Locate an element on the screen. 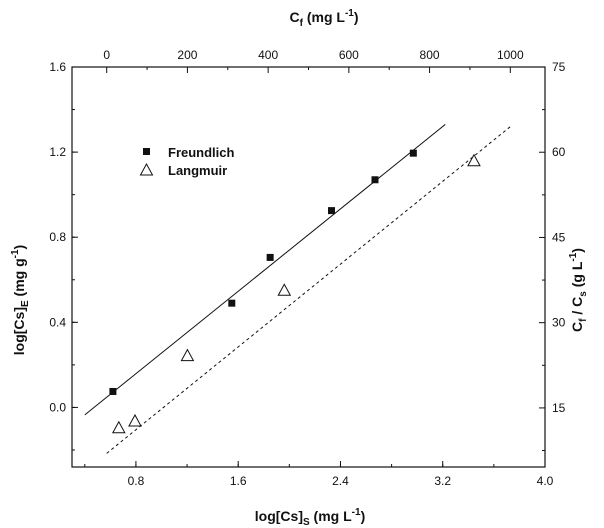 This screenshot has width=604, height=528. legend-marker-freundlich is located at coordinates (146, 151).